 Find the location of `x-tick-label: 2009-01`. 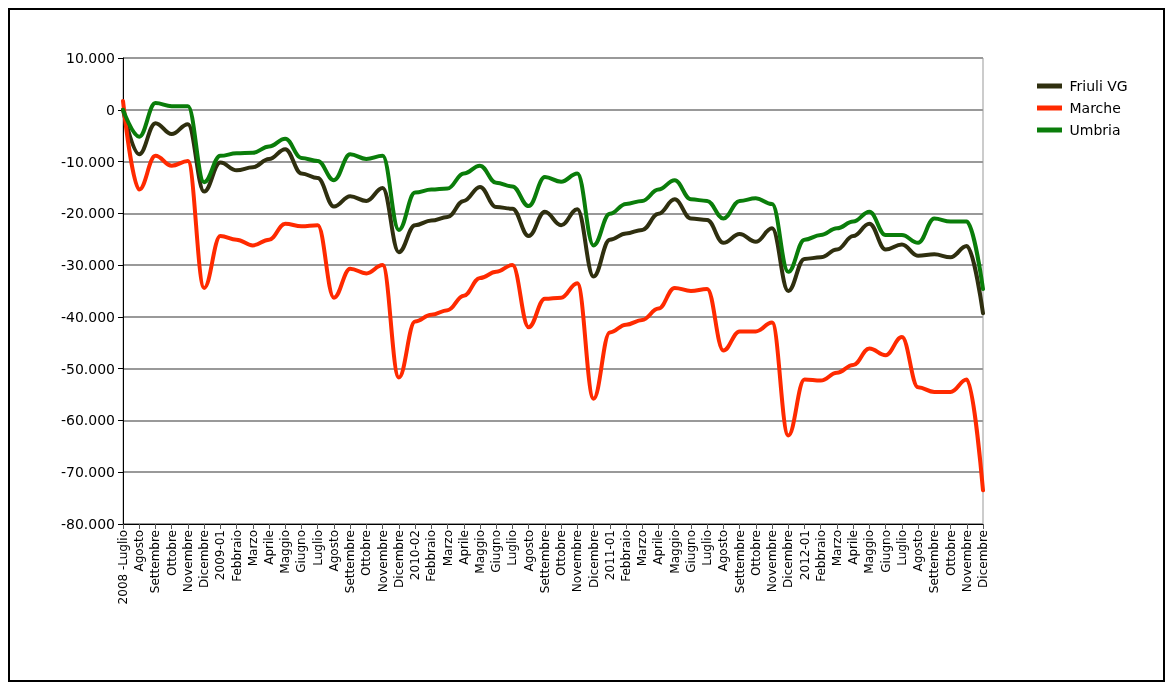

x-tick-label: 2009-01 is located at coordinates (220, 555).